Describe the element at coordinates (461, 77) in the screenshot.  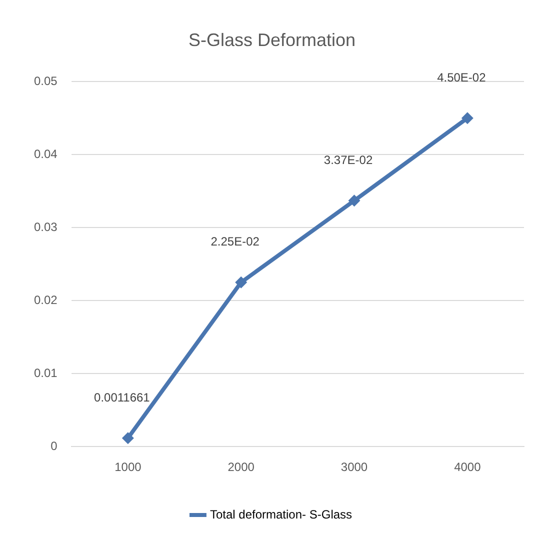
I see `data-label: 4.50E-02` at that location.